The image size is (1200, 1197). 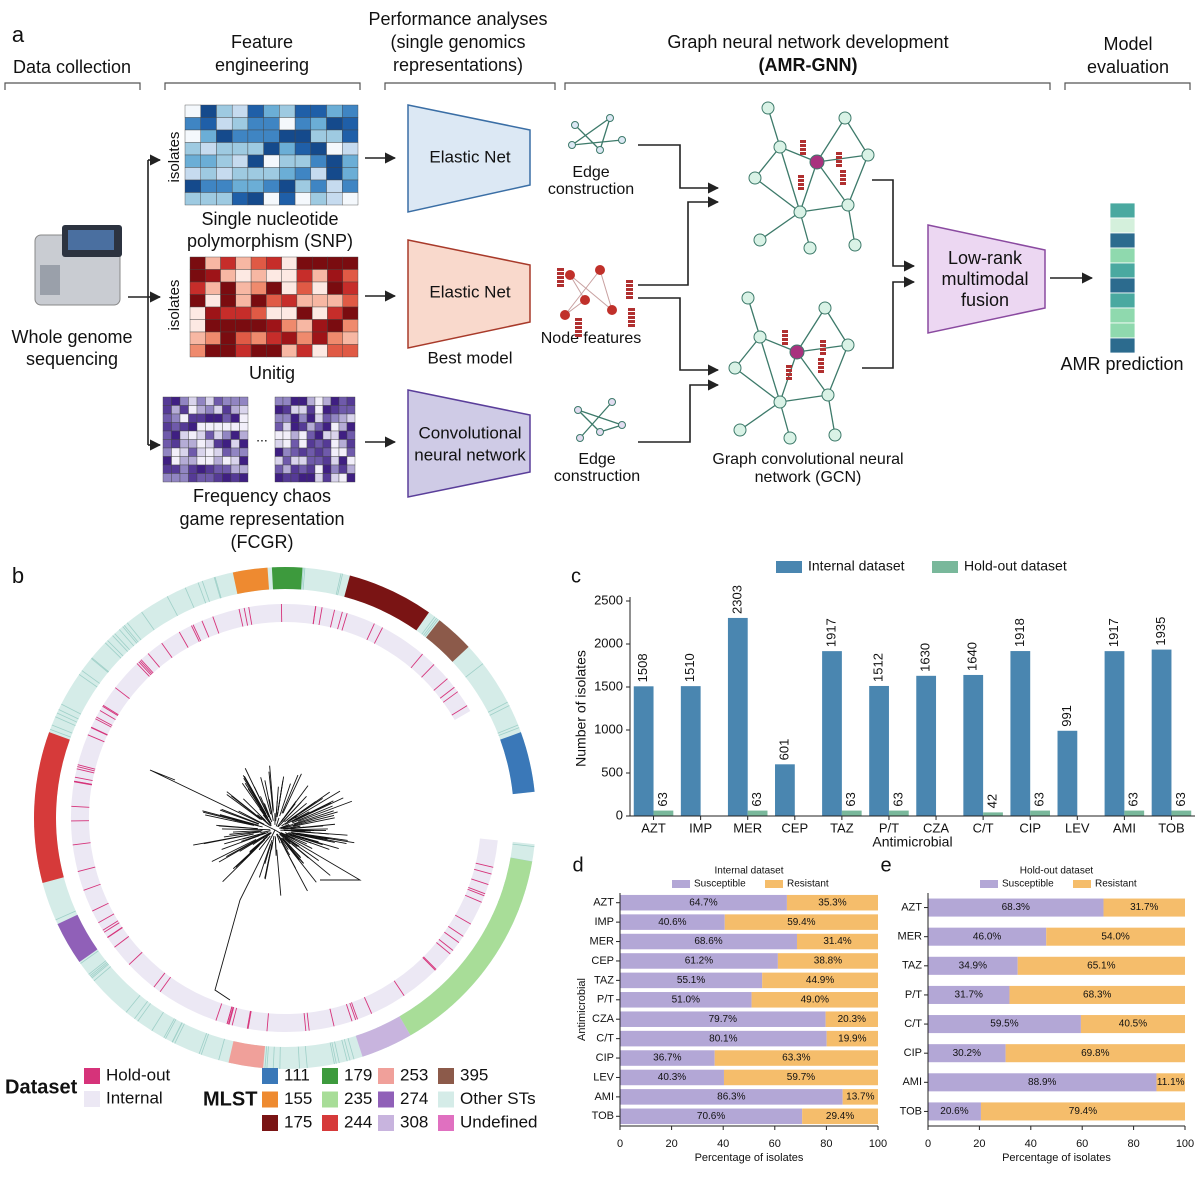 I want to click on value-label: 40.6%, so click(x=672, y=922).